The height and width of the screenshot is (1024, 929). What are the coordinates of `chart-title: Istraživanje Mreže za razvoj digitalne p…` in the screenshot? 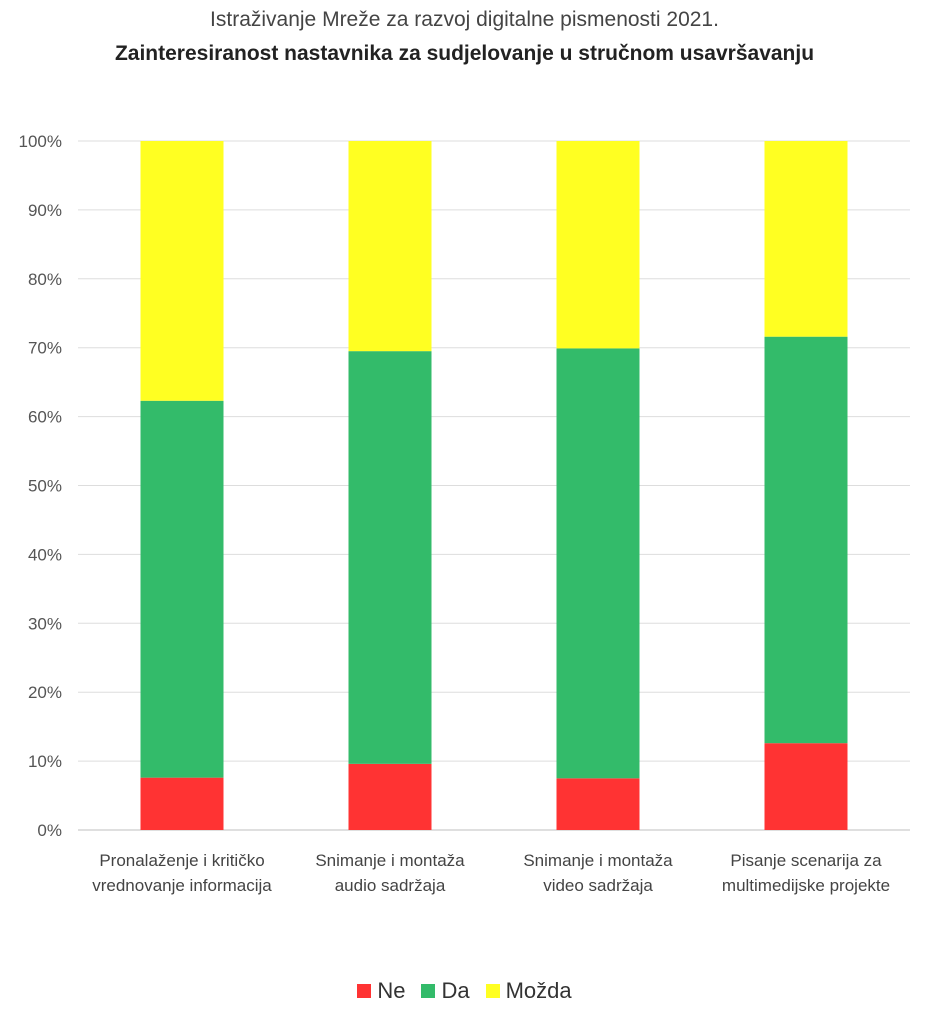 It's located at (464, 19).